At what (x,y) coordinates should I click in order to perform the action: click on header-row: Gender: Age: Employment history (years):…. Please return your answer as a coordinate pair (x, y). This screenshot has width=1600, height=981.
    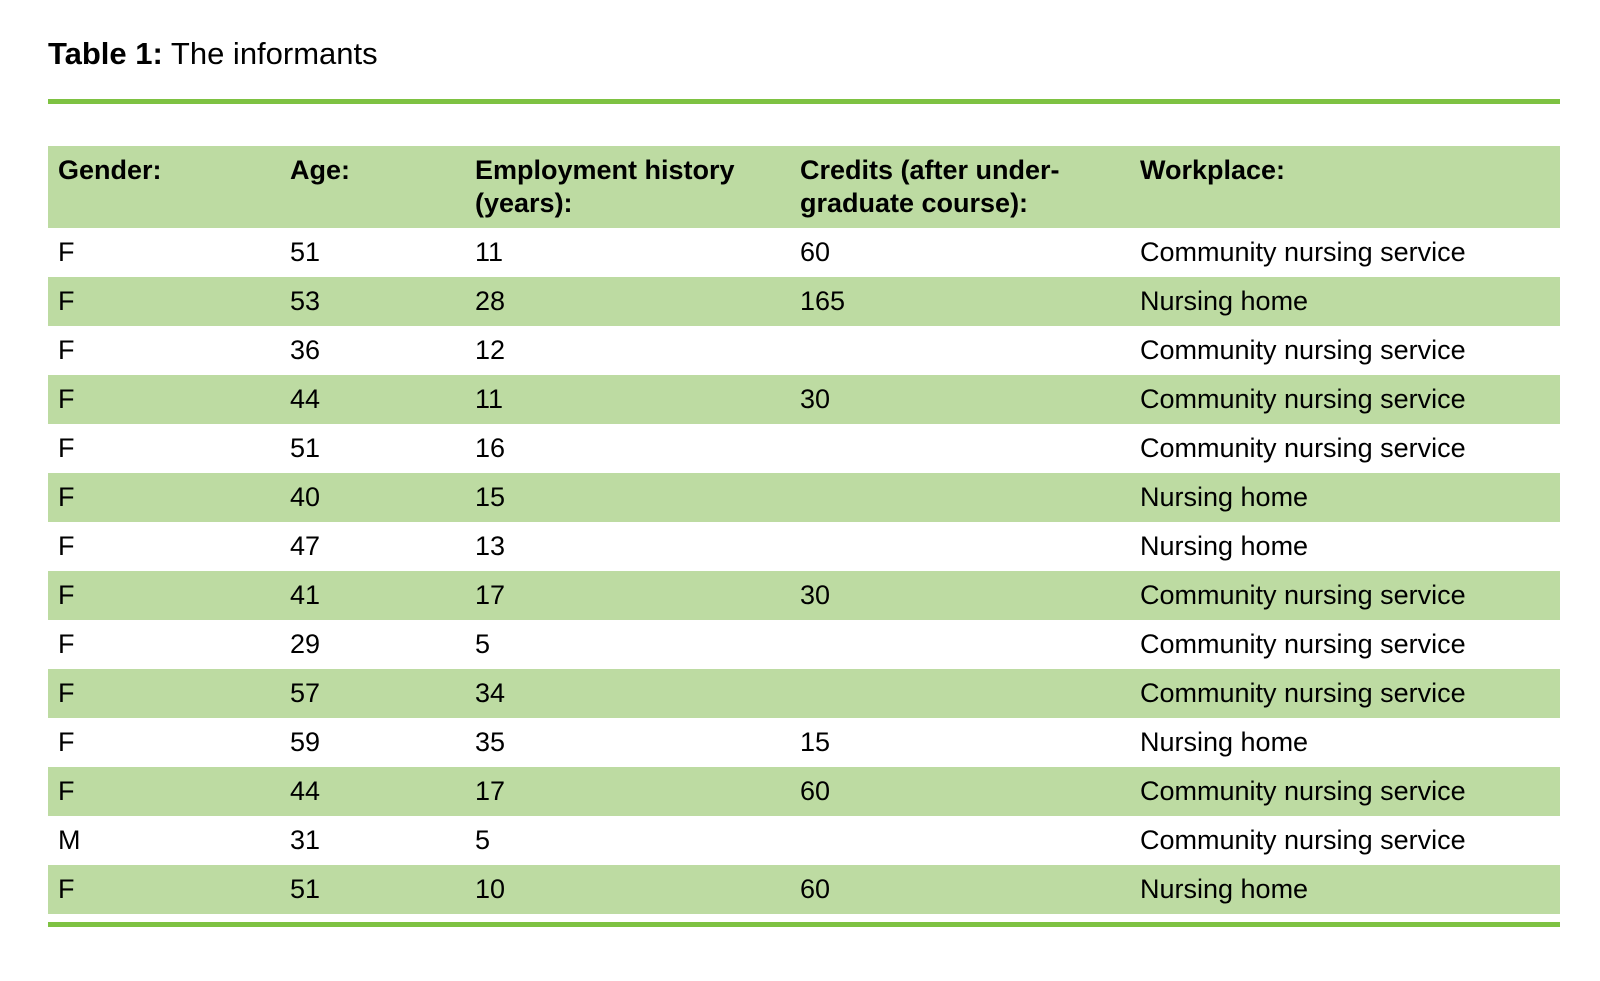
    Looking at the image, I should click on (804, 186).